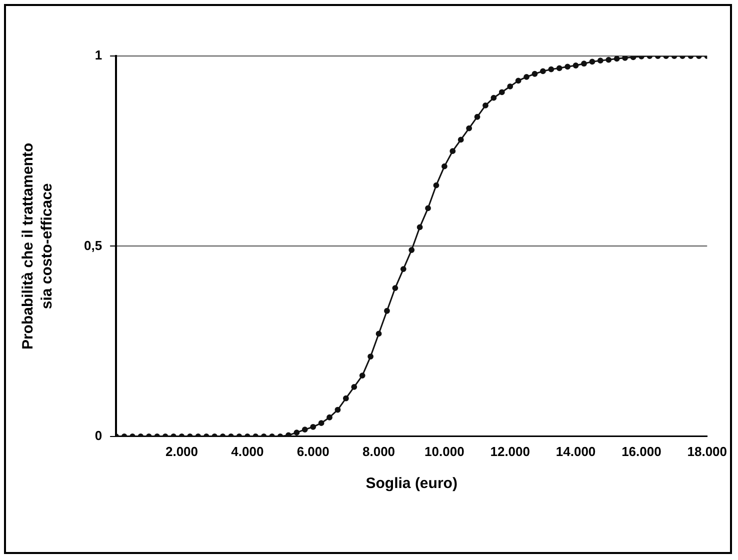 Image resolution: width=738 pixels, height=560 pixels. What do you see at coordinates (510, 451) in the screenshot?
I see `x-tick-label: 12.000` at bounding box center [510, 451].